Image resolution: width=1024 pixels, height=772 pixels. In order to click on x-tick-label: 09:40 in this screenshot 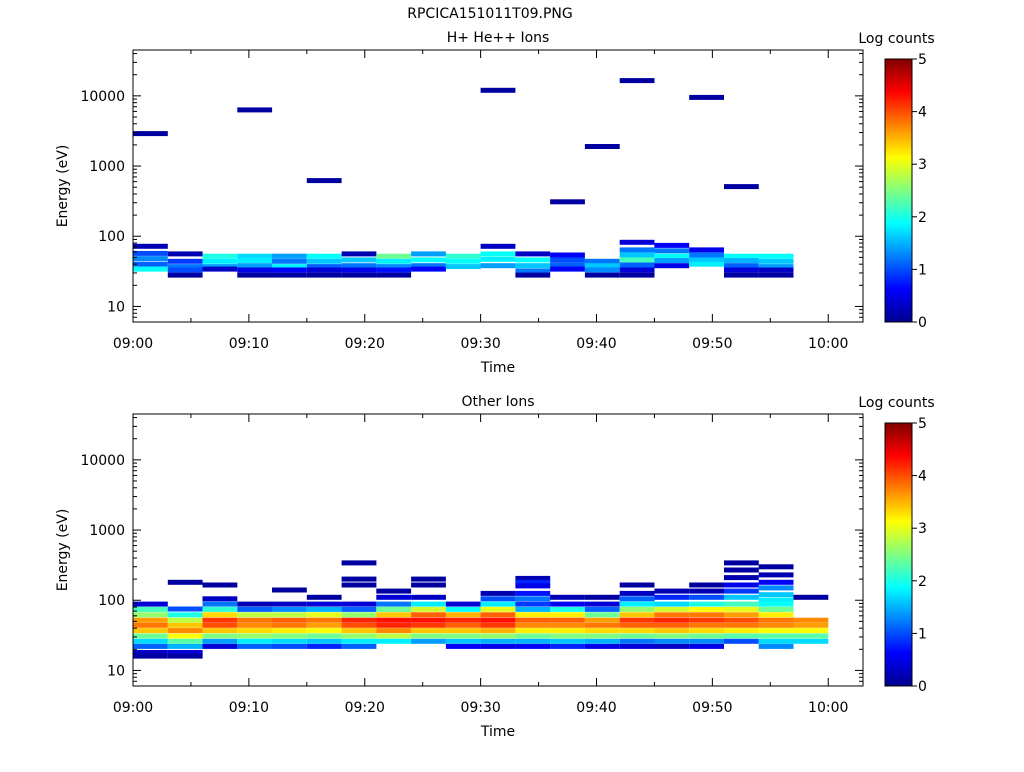, I will do `click(596, 708)`.